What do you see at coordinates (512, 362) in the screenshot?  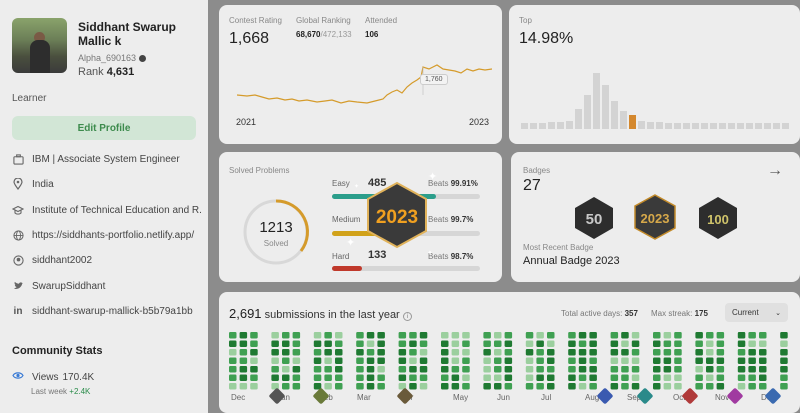 I see `submission-heatmap` at bounding box center [512, 362].